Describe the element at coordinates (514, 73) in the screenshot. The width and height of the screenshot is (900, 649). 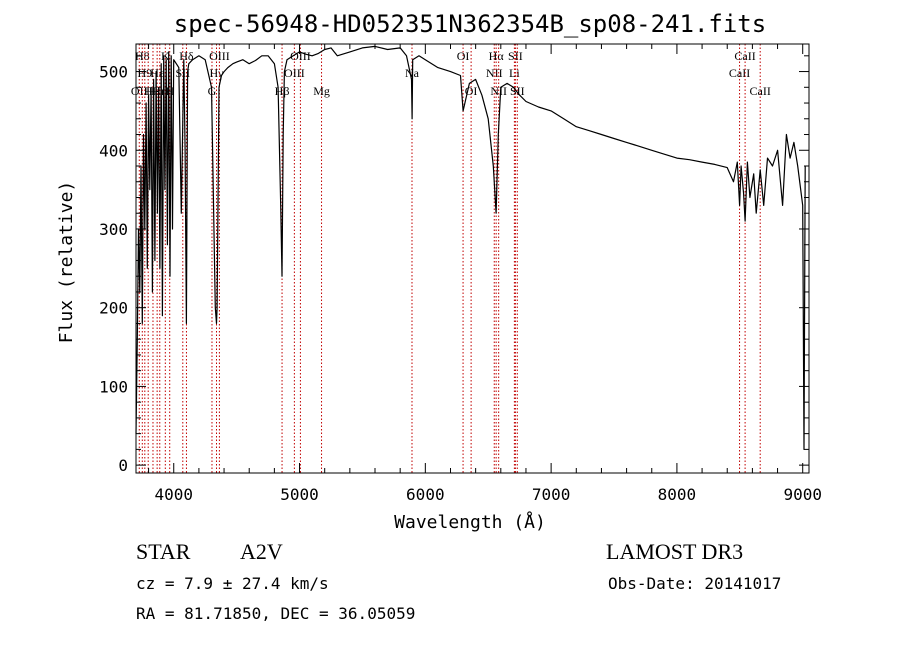
I see `line-marker-label: Li` at that location.